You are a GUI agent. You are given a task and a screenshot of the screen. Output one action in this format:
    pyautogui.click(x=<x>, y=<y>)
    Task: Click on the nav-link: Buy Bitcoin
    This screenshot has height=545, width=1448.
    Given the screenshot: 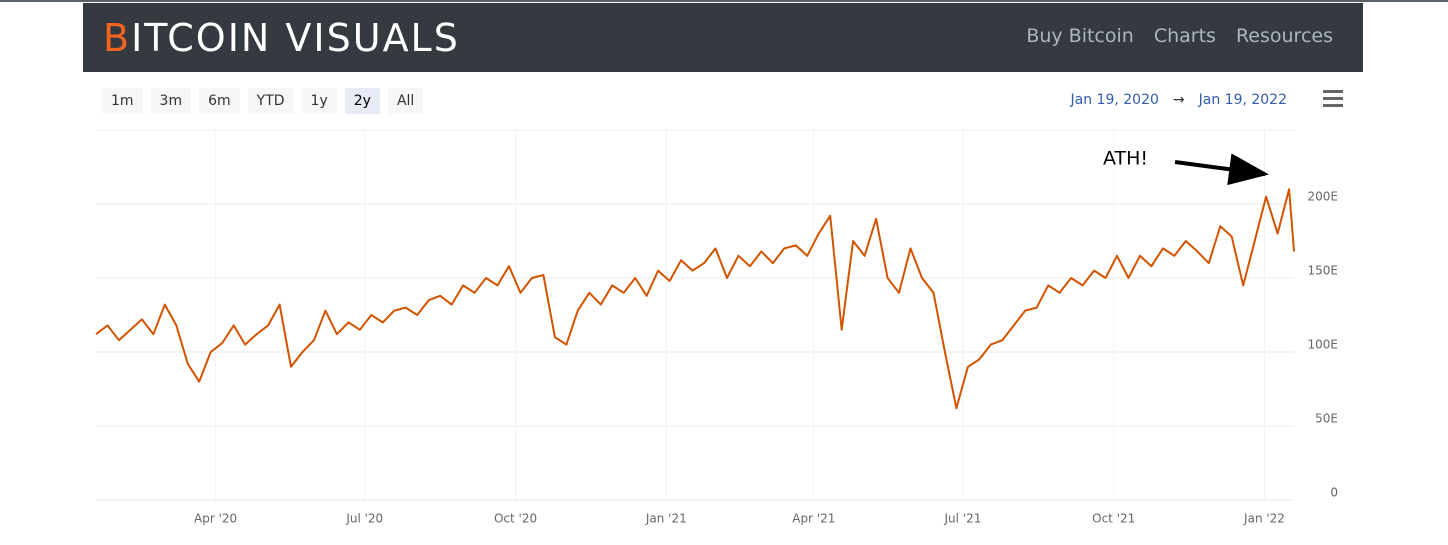 What is the action you would take?
    pyautogui.click(x=1080, y=36)
    